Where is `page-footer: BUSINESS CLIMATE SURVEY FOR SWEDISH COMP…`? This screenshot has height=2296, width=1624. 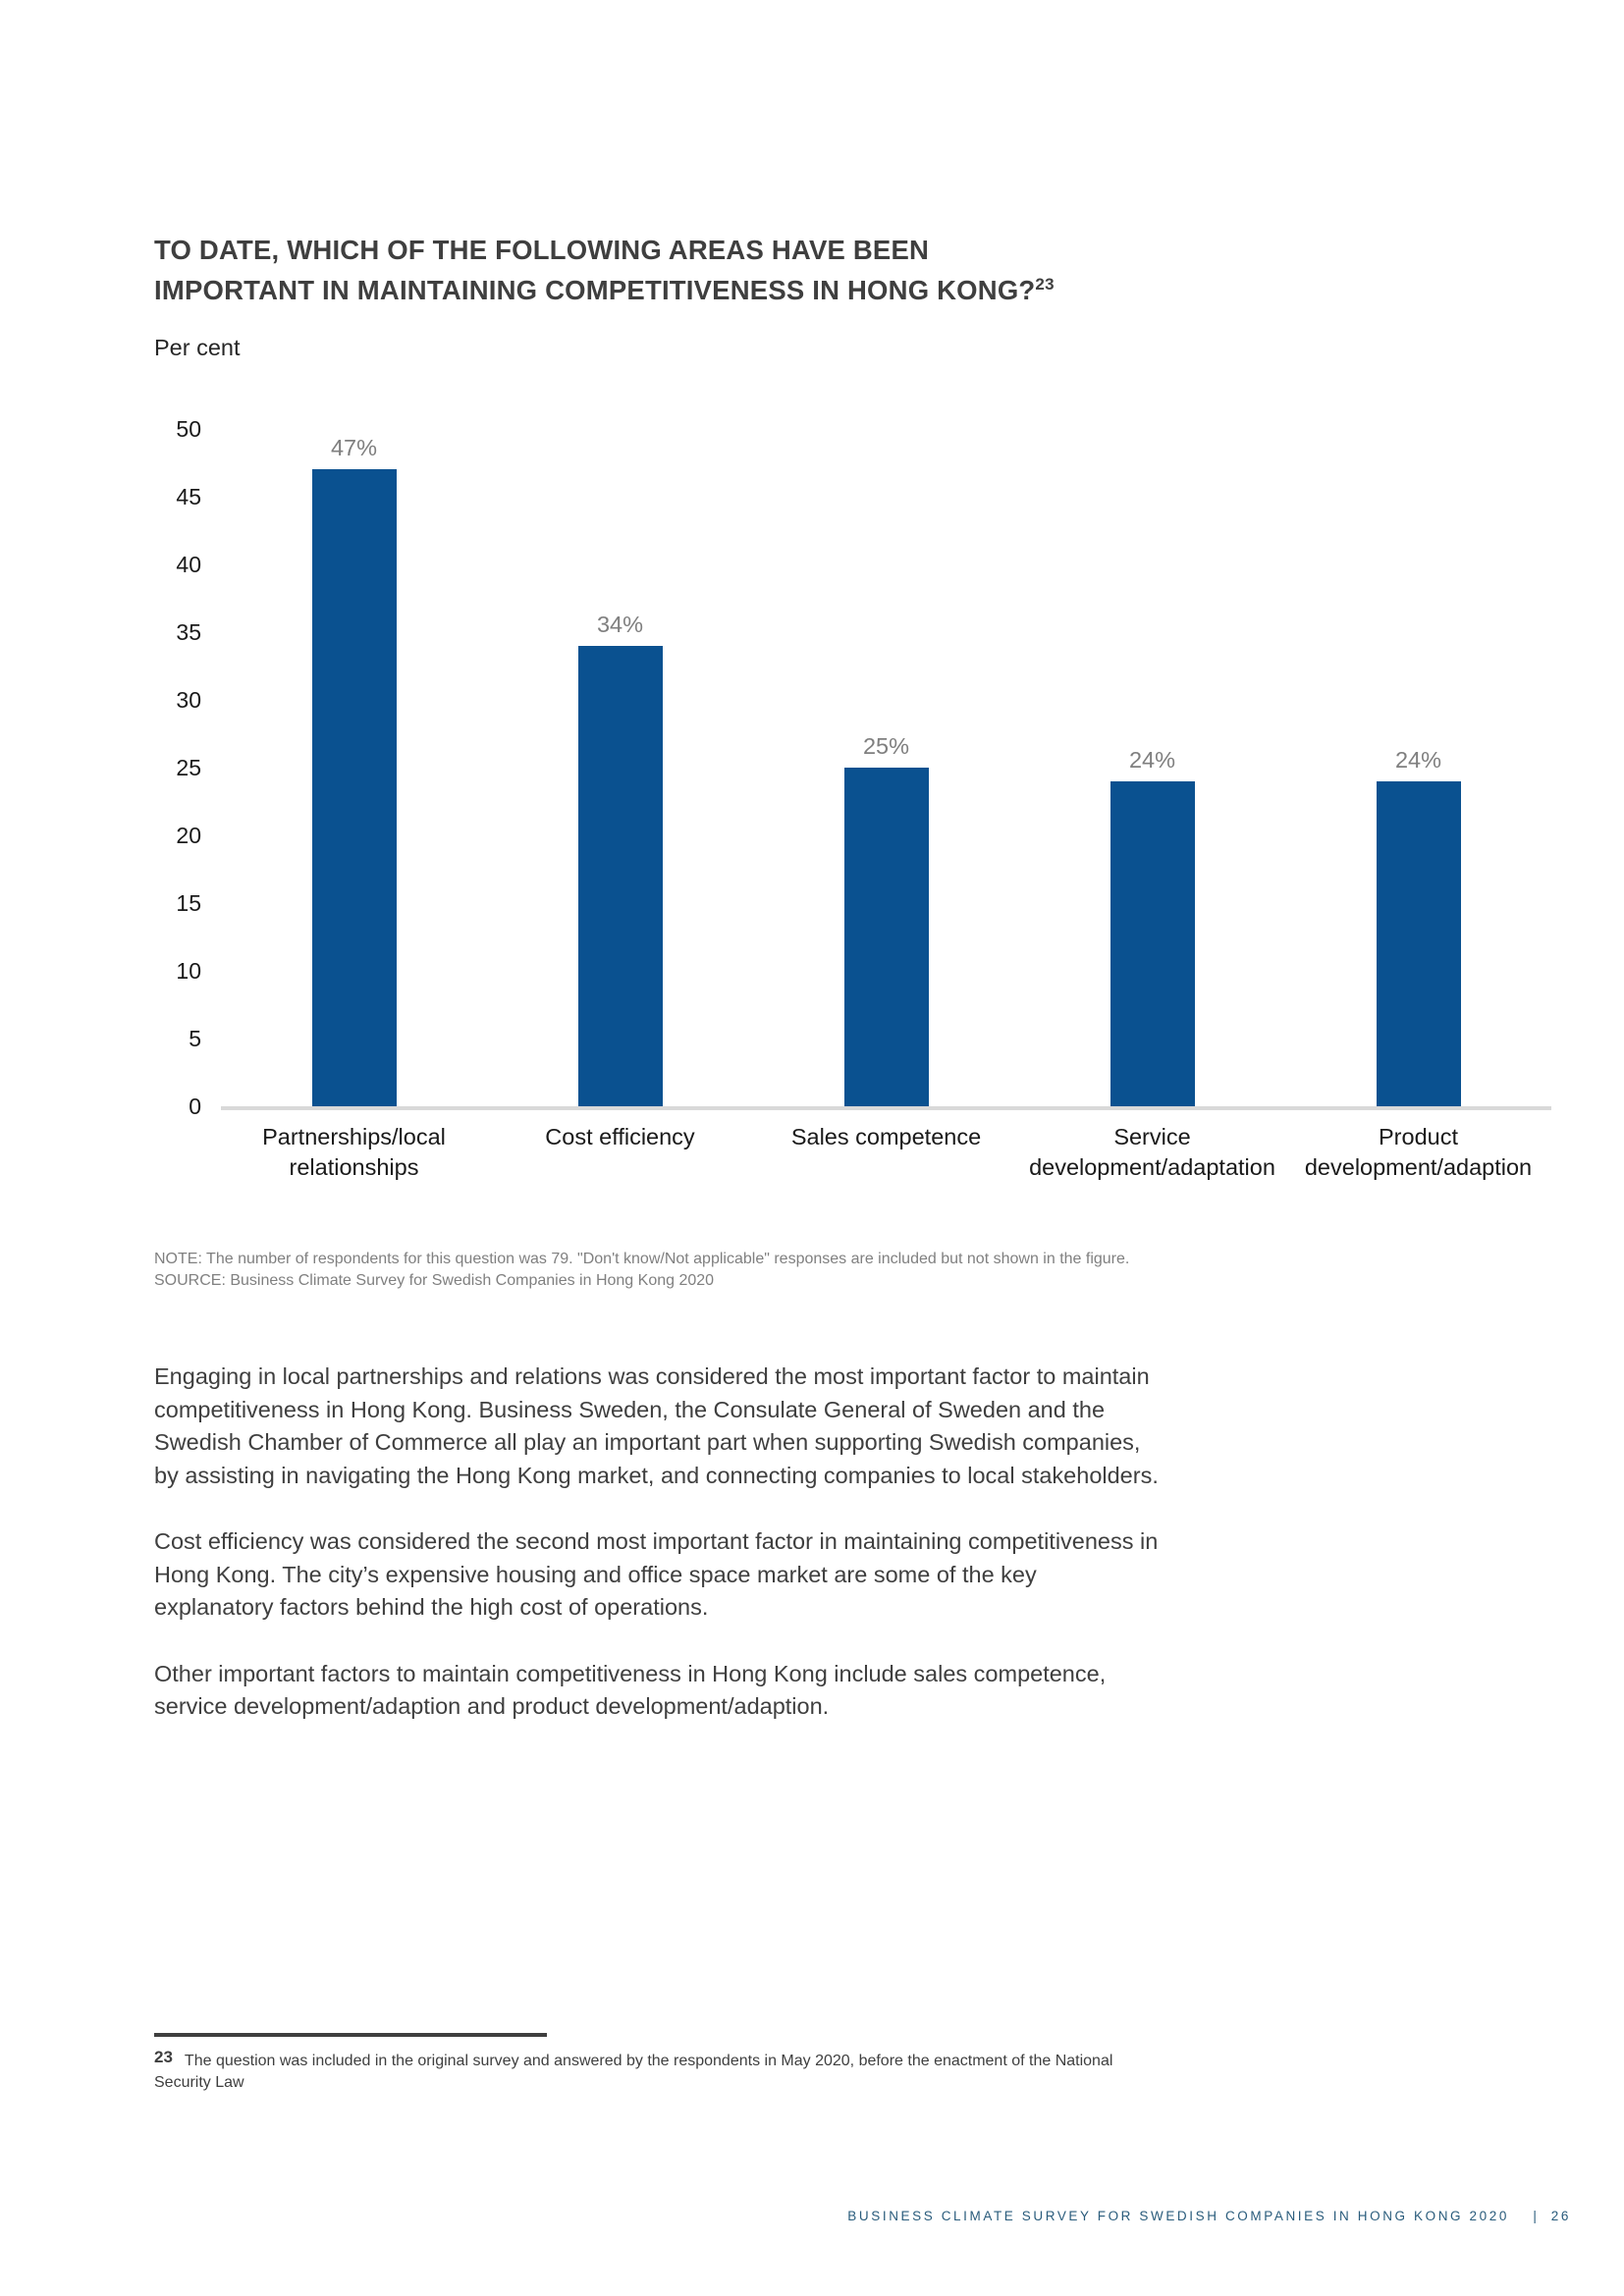 page-footer: BUSINESS CLIMATE SURVEY FOR SWEDISH COMP… is located at coordinates (1209, 2216).